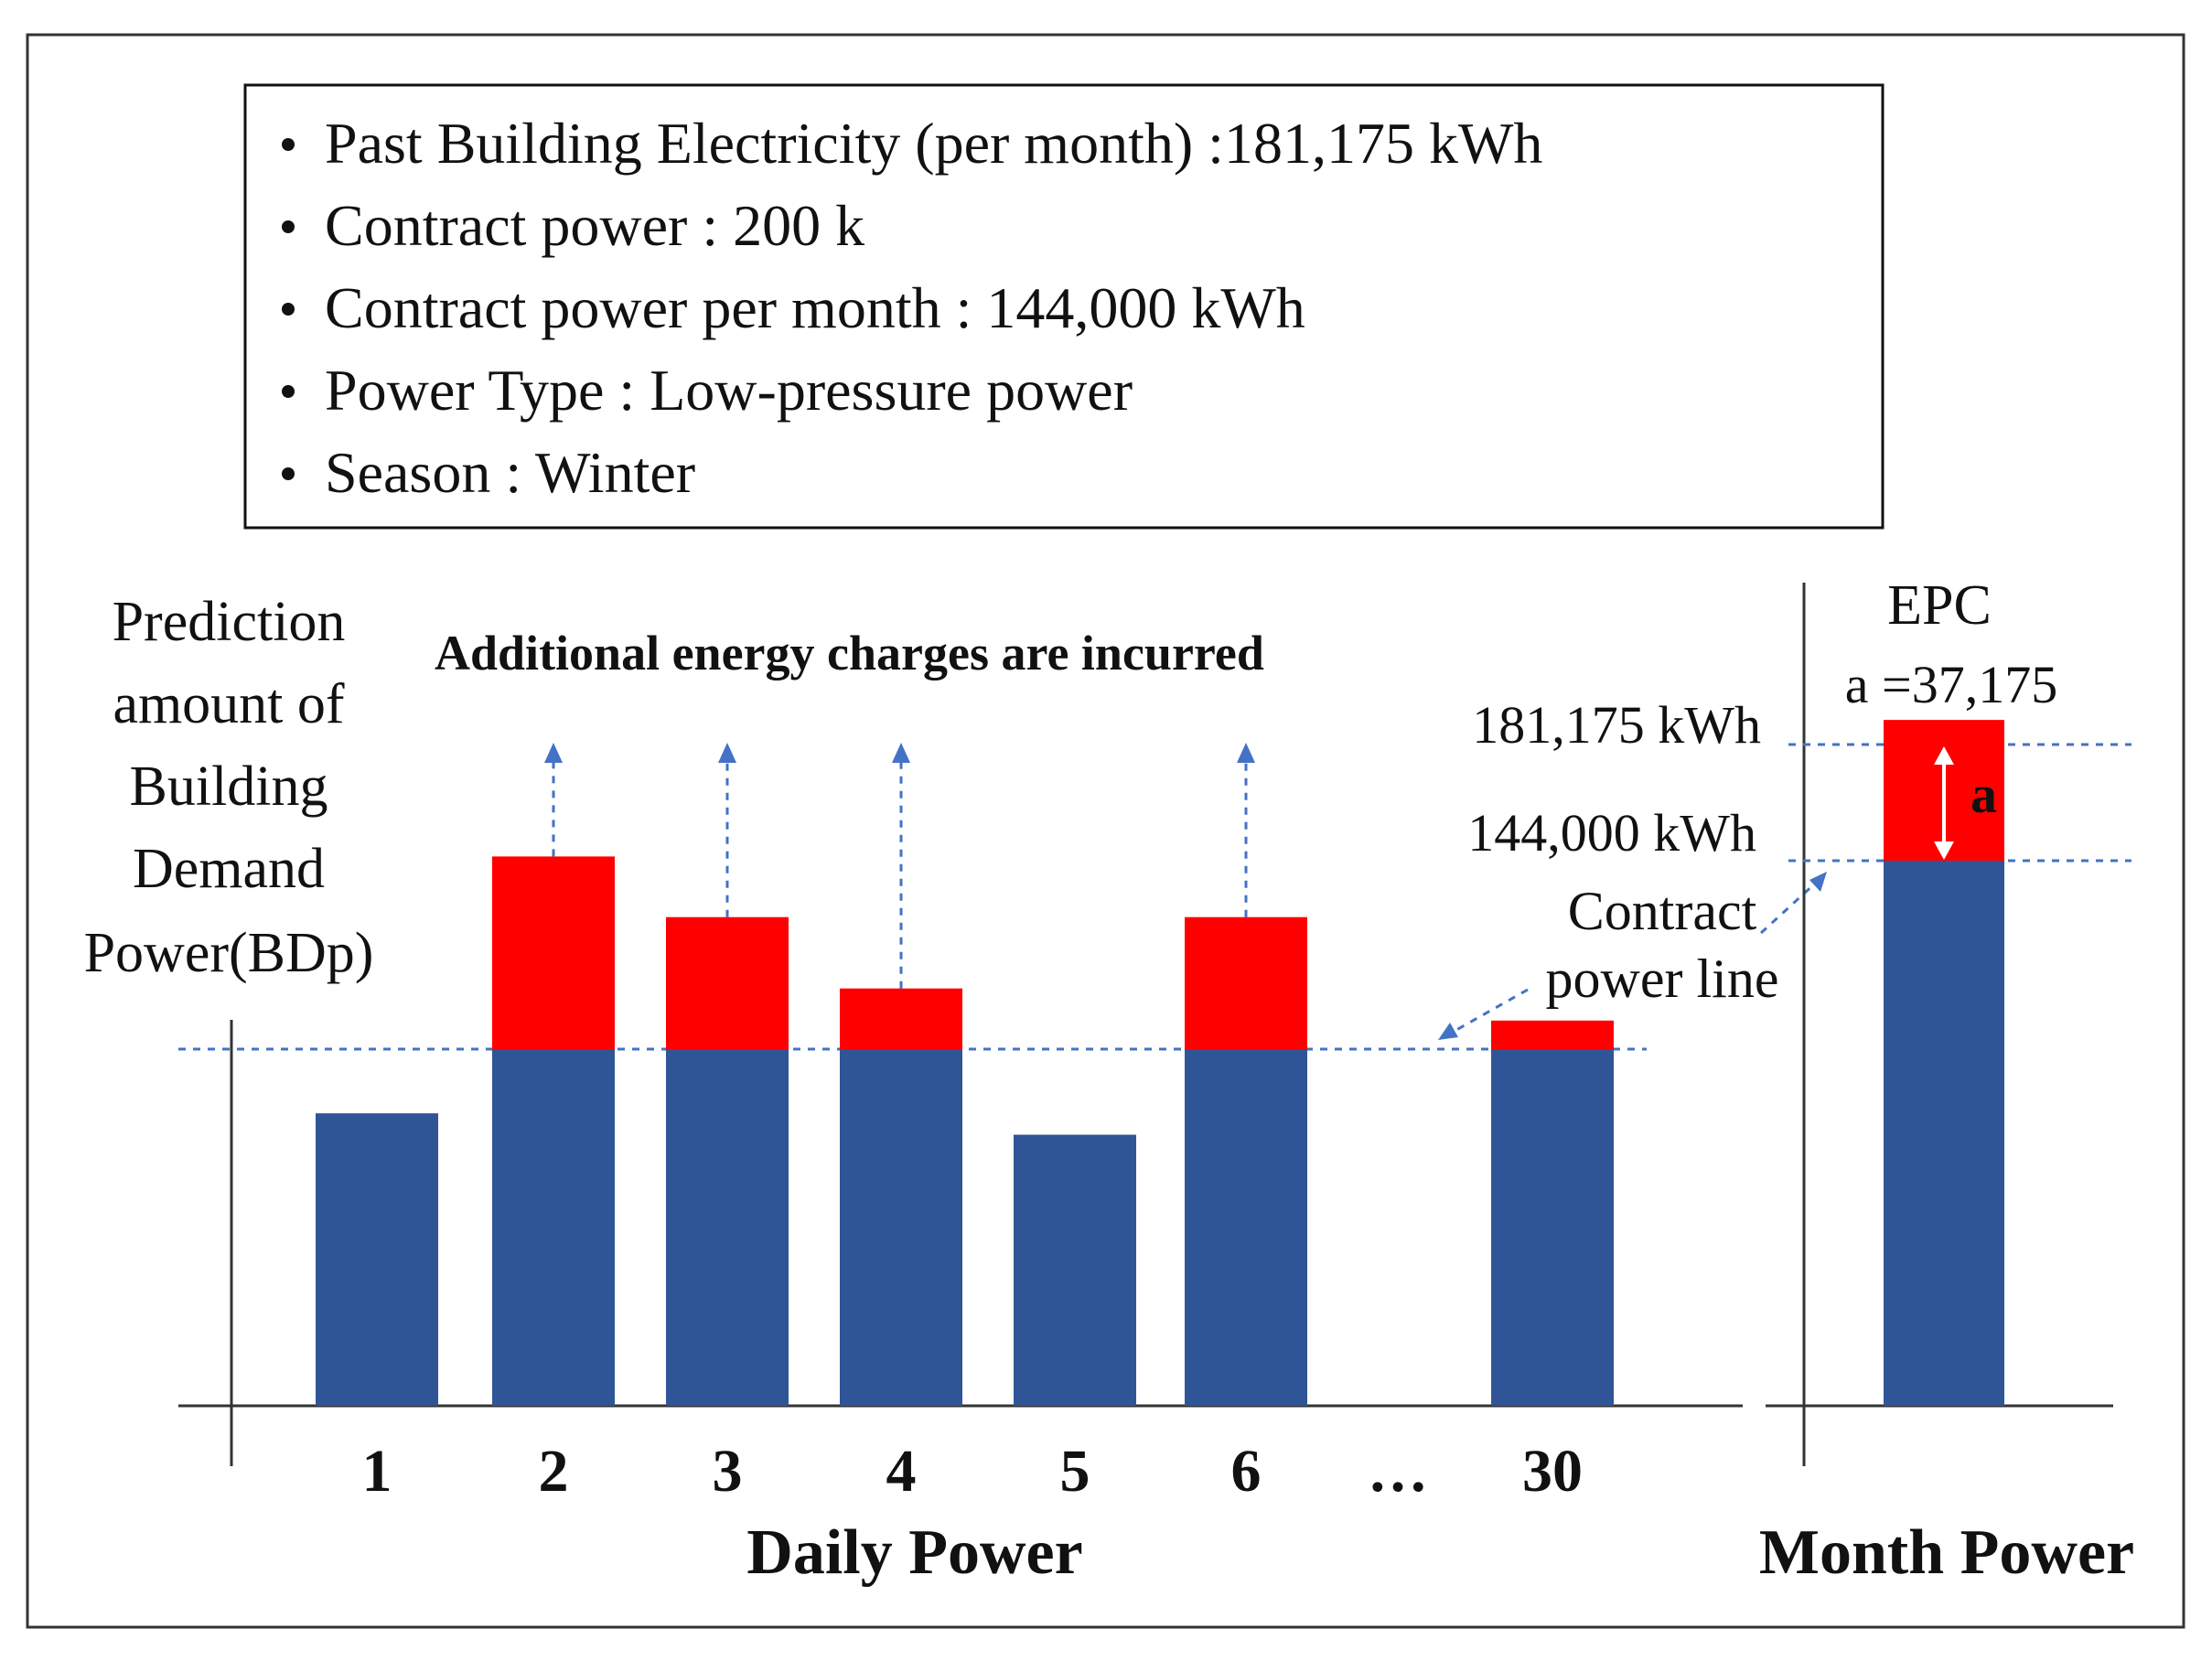 The image size is (2212, 1661). What do you see at coordinates (1662, 911) in the screenshot?
I see `contract-line-label-line: Contract` at bounding box center [1662, 911].